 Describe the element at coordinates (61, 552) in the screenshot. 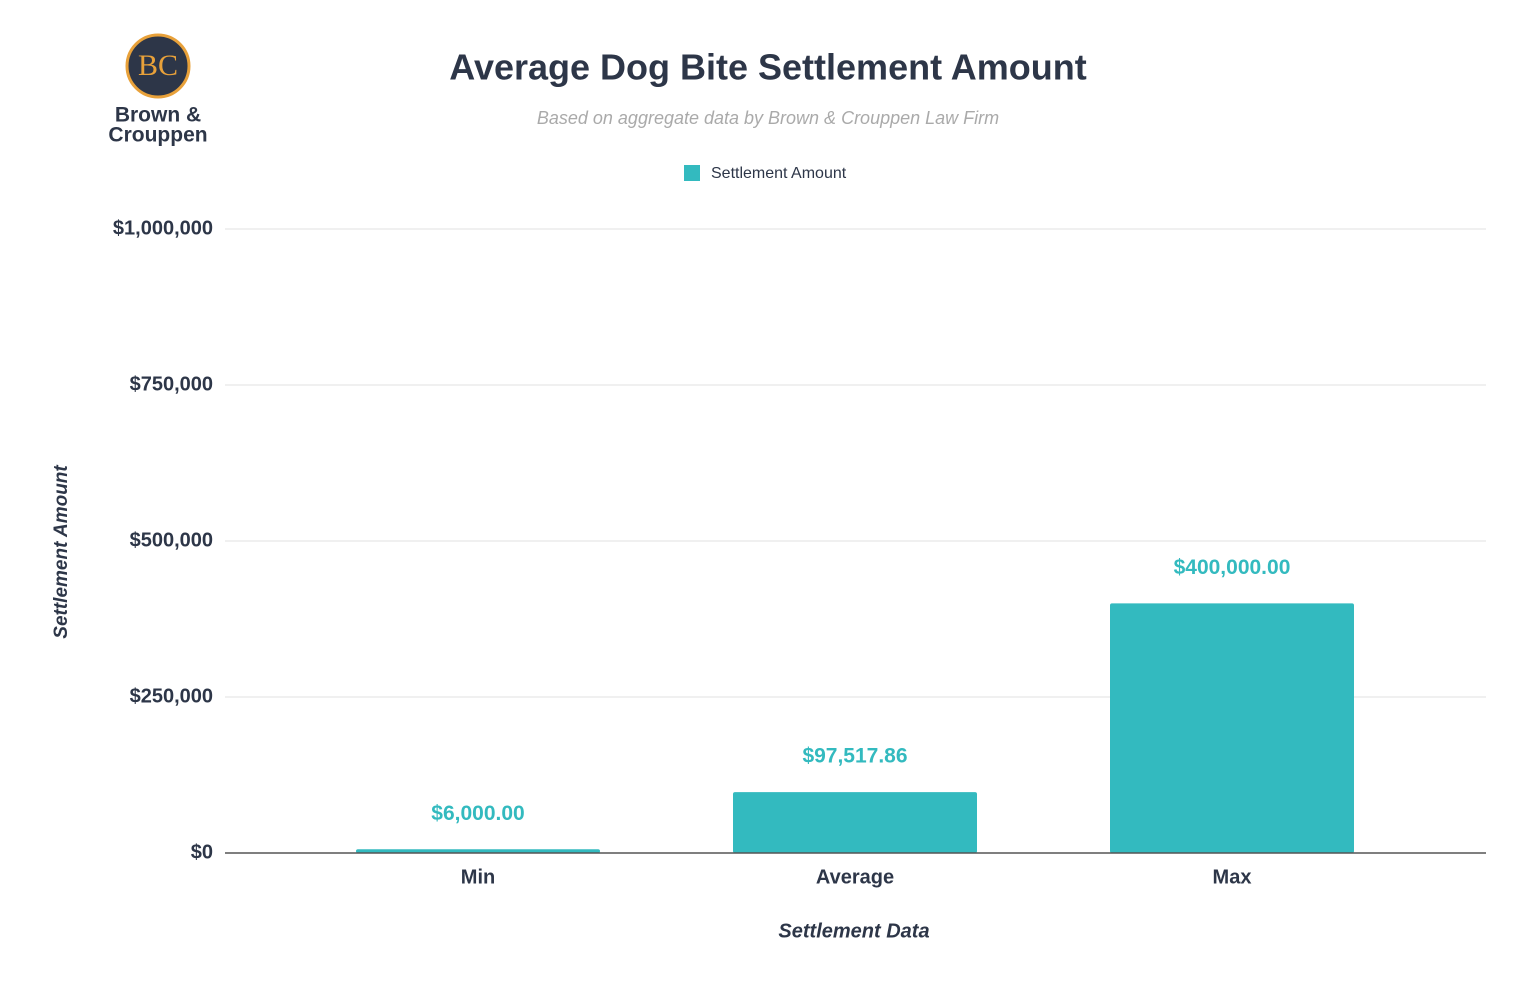

I see `y-axis-label: Settlement Amount` at that location.